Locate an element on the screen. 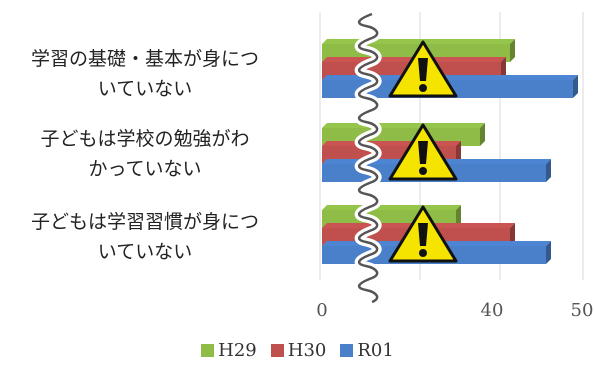  legend-label: H29 is located at coordinates (237, 350).